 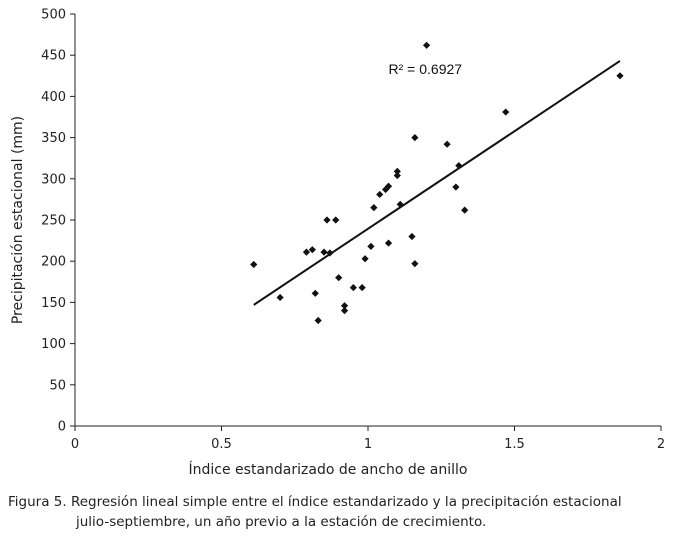 I want to click on x-tick-label: 1.5, so click(x=514, y=444).